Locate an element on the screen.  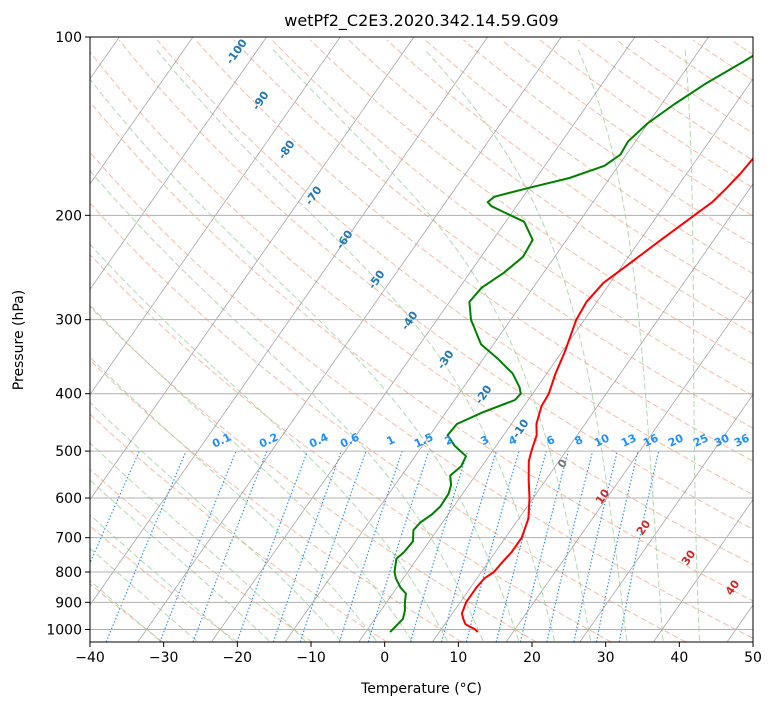
x-tick-label: 30 is located at coordinates (606, 658).